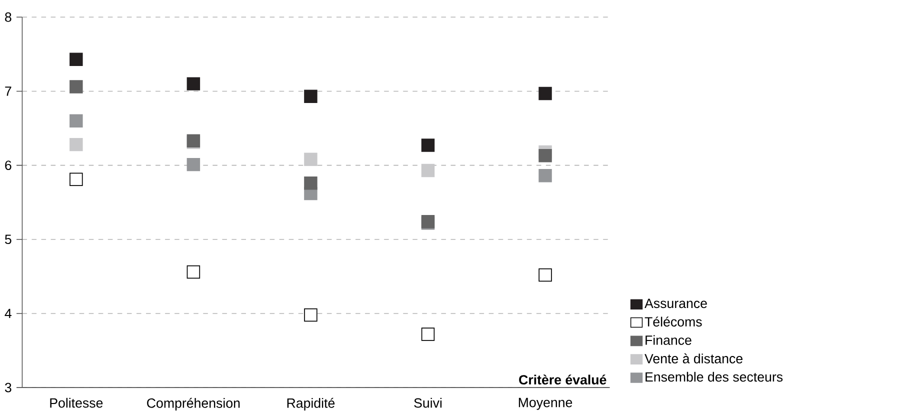 Image resolution: width=897 pixels, height=416 pixels. Describe the element at coordinates (673, 321) in the screenshot. I see `legend-label: Télécoms` at that location.